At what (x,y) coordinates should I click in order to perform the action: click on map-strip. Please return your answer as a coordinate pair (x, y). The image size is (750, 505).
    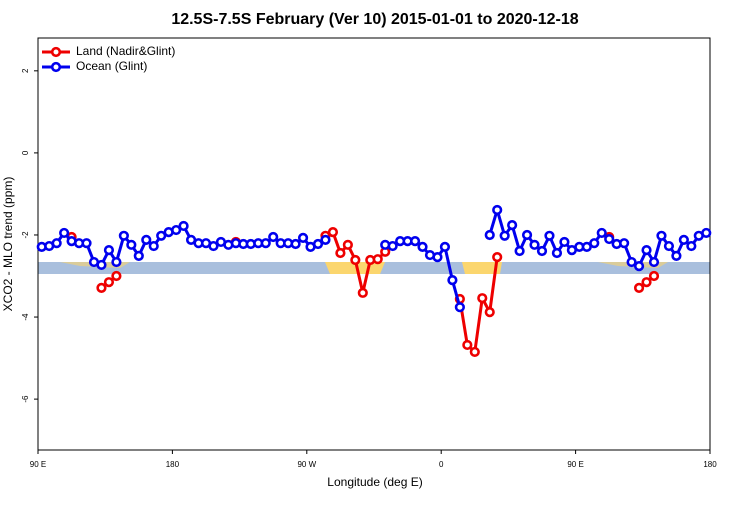
    Looking at the image, I should click on (374, 268).